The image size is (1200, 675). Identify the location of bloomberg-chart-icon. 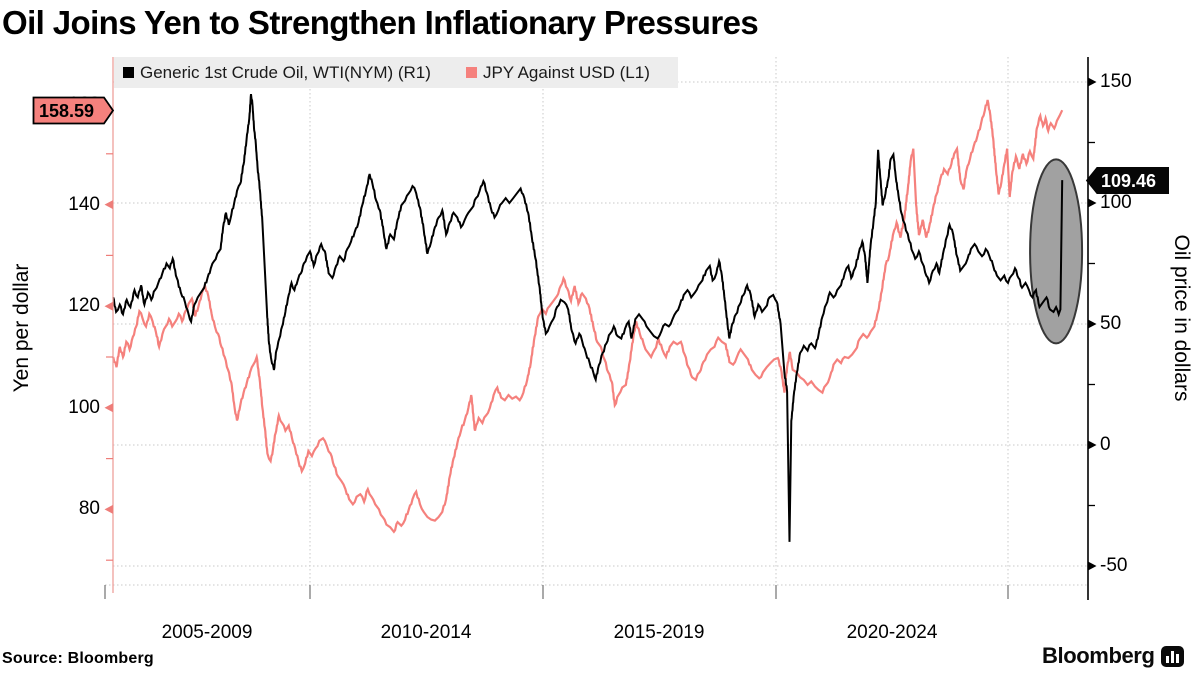
(1172, 656).